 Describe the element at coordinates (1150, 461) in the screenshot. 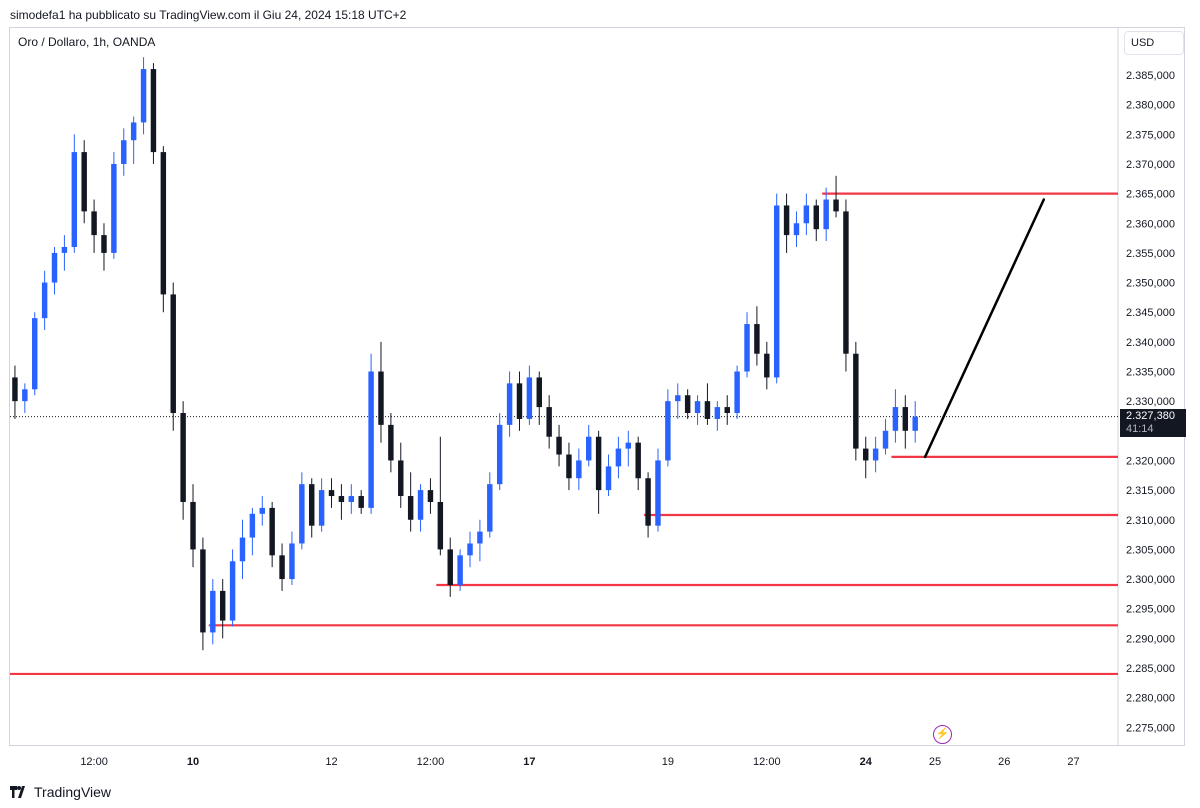

I see `y-tick-label: 2.320,000` at that location.